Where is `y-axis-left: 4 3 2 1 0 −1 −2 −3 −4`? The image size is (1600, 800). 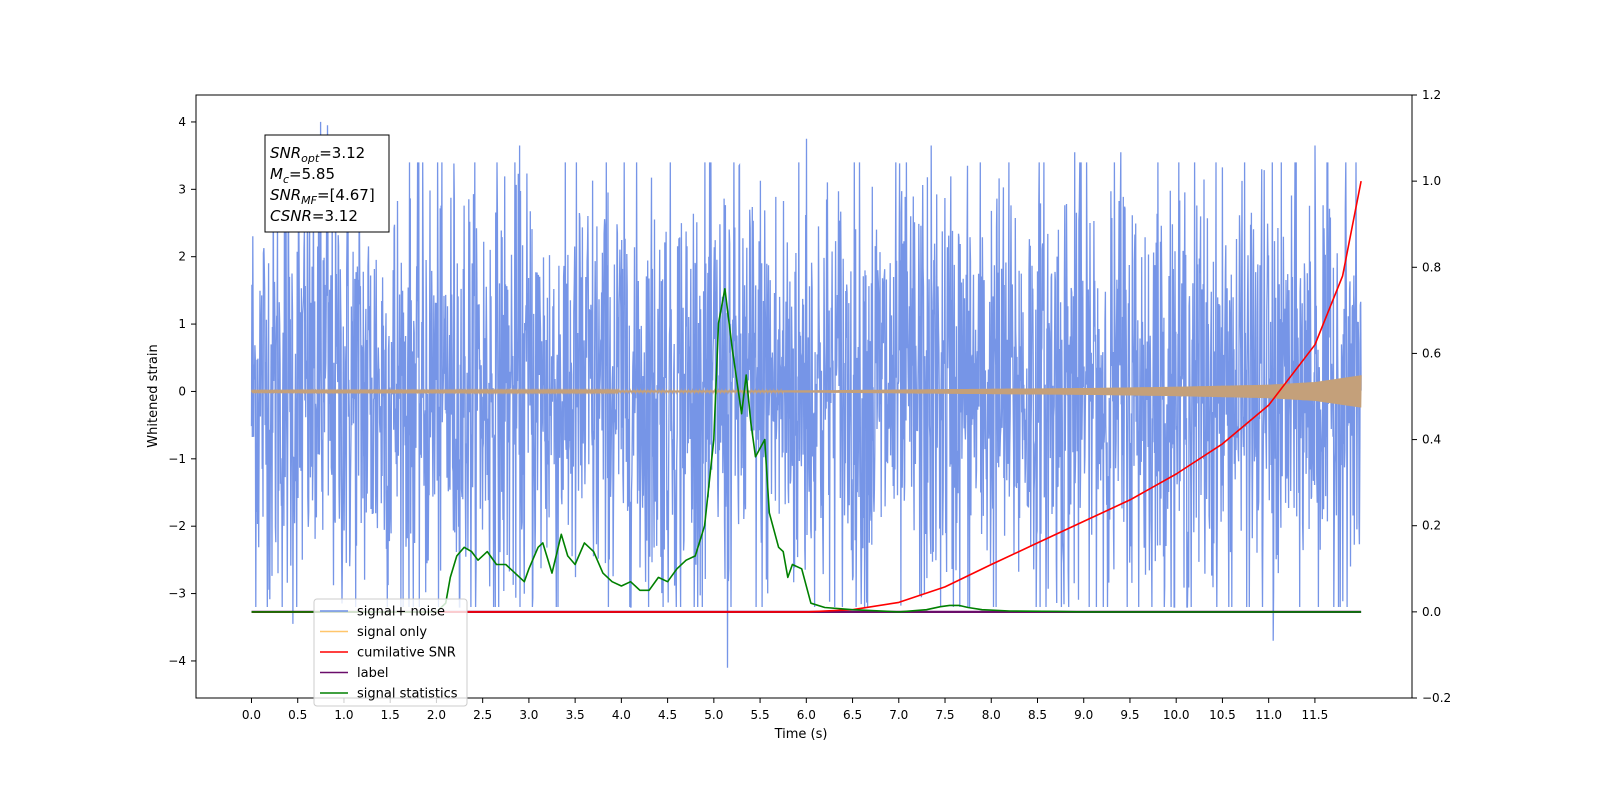
y-axis-left: 4 3 2 1 0 −1 −2 −3 −4 is located at coordinates (182, 391).